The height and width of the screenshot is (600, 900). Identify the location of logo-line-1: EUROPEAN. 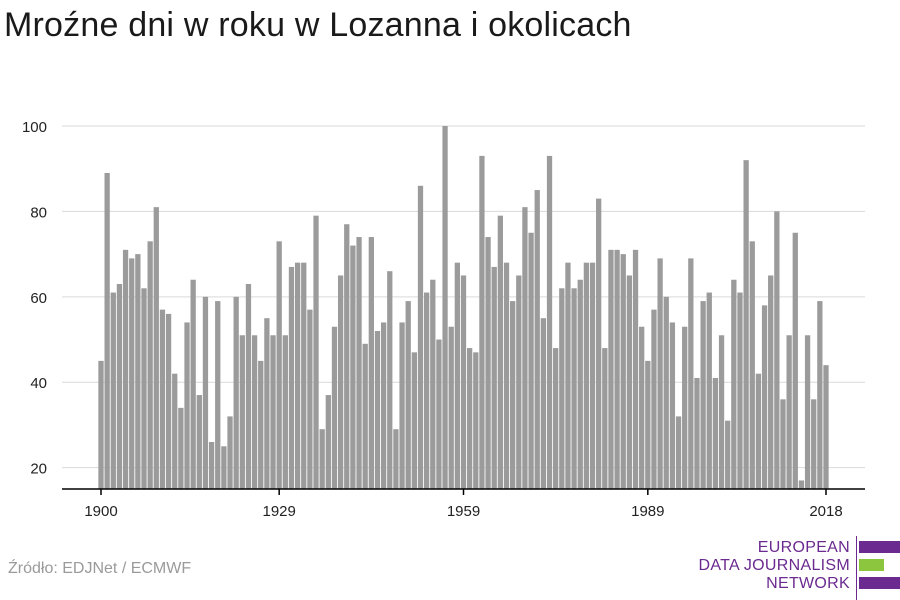
(803, 547).